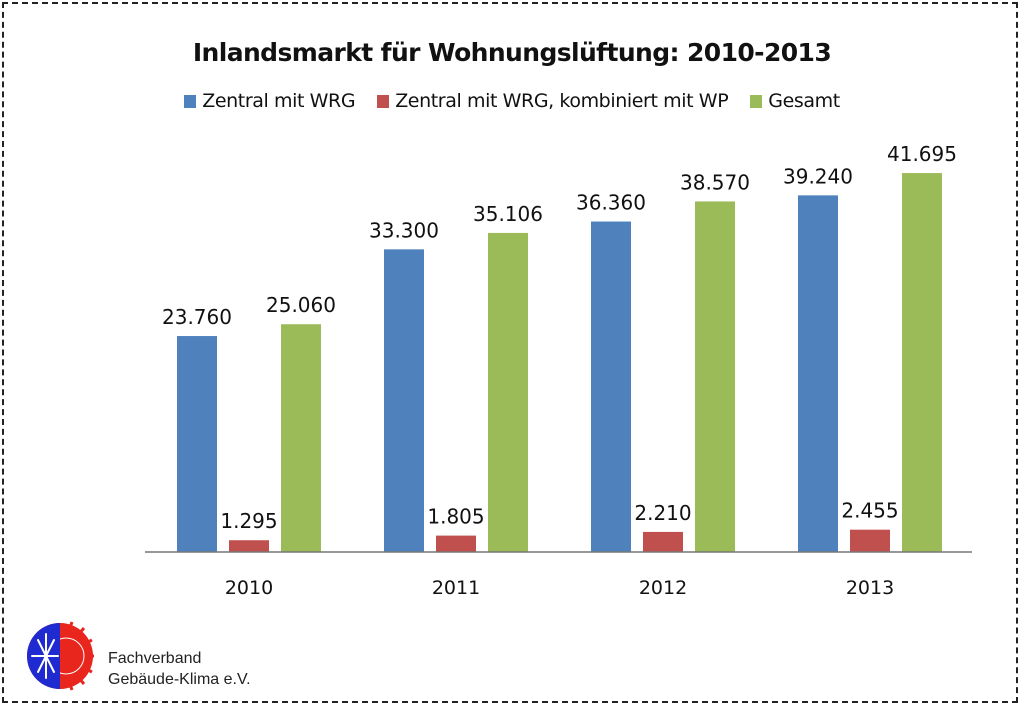  What do you see at coordinates (804, 101) in the screenshot?
I see `legend-label-gesamt: Gesamt` at bounding box center [804, 101].